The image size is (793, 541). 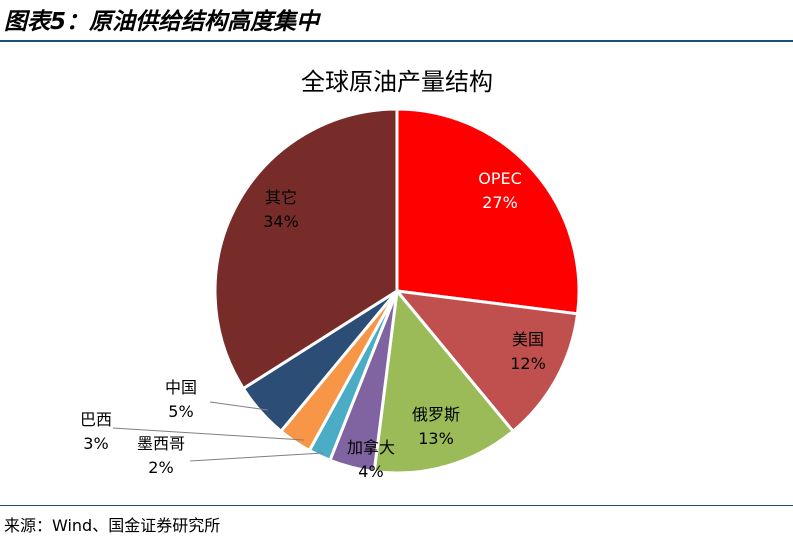 What do you see at coordinates (162, 22) in the screenshot?
I see `figure-heading: 图表5：原油供给结构高度集中` at bounding box center [162, 22].